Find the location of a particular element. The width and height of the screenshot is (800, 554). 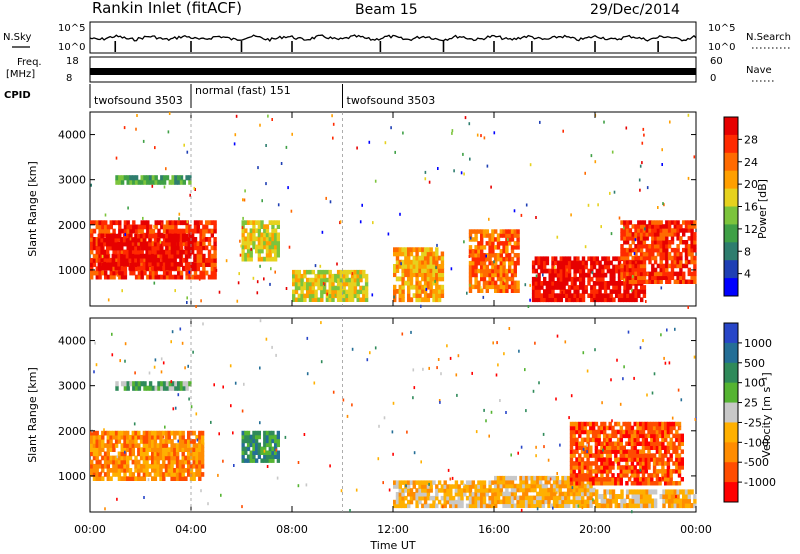

colorbar-tick-label: 20 is located at coordinates (751, 184).